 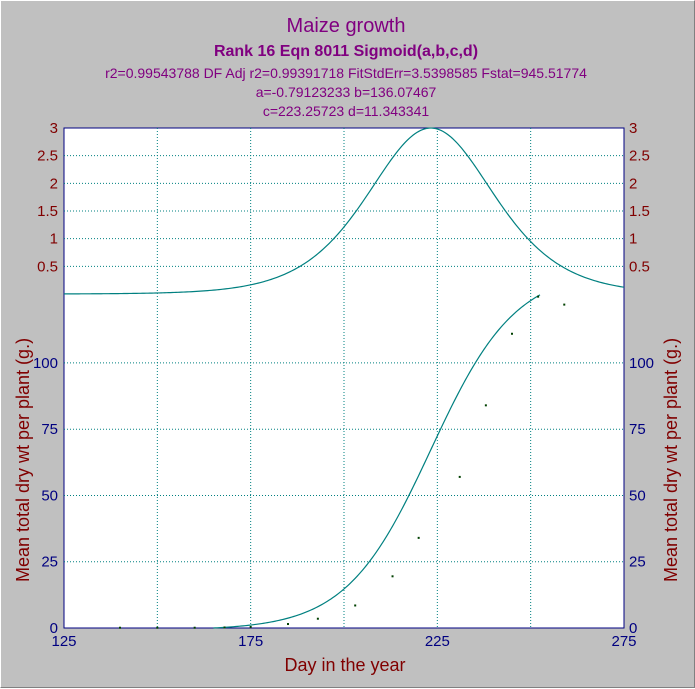 What do you see at coordinates (344, 665) in the screenshot?
I see `x-axis-label: Day in the year` at bounding box center [344, 665].